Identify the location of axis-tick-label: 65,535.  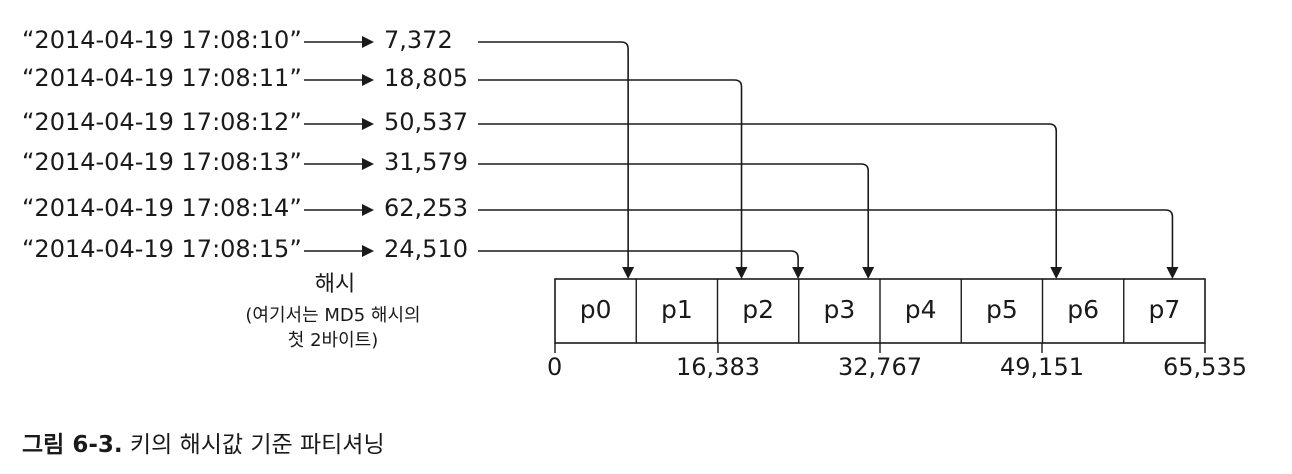
(1205, 367).